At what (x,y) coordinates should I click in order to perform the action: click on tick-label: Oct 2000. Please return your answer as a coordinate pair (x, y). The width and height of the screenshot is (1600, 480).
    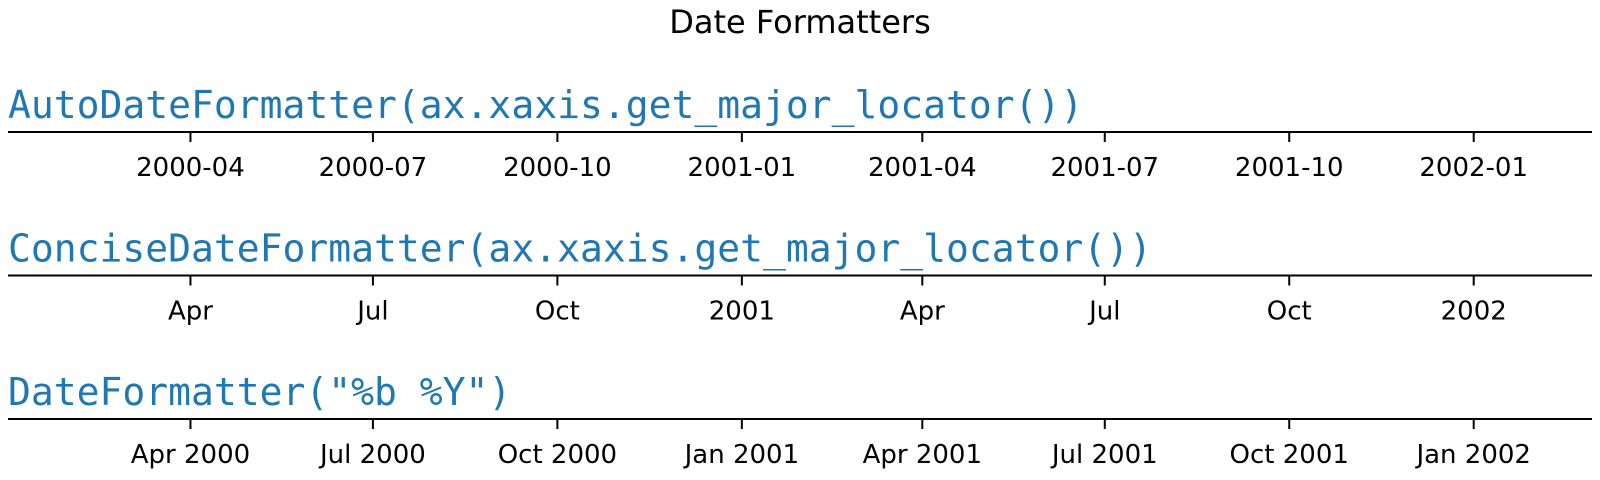
    Looking at the image, I should click on (557, 455).